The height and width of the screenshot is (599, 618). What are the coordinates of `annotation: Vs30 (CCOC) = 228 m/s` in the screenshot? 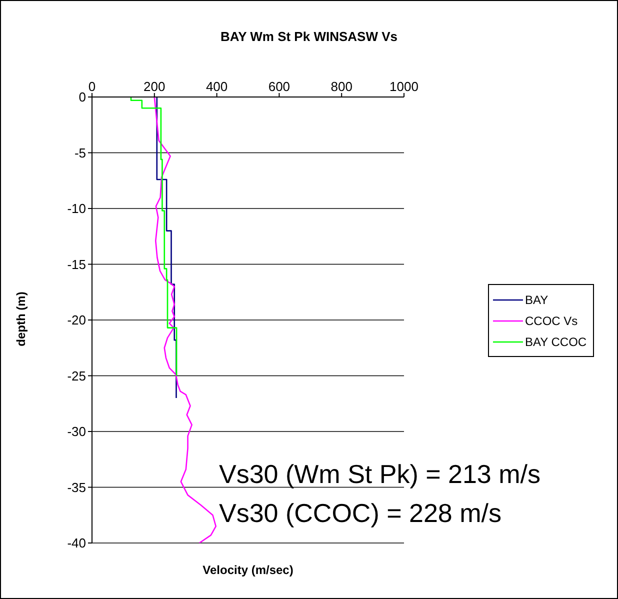 It's located at (360, 513).